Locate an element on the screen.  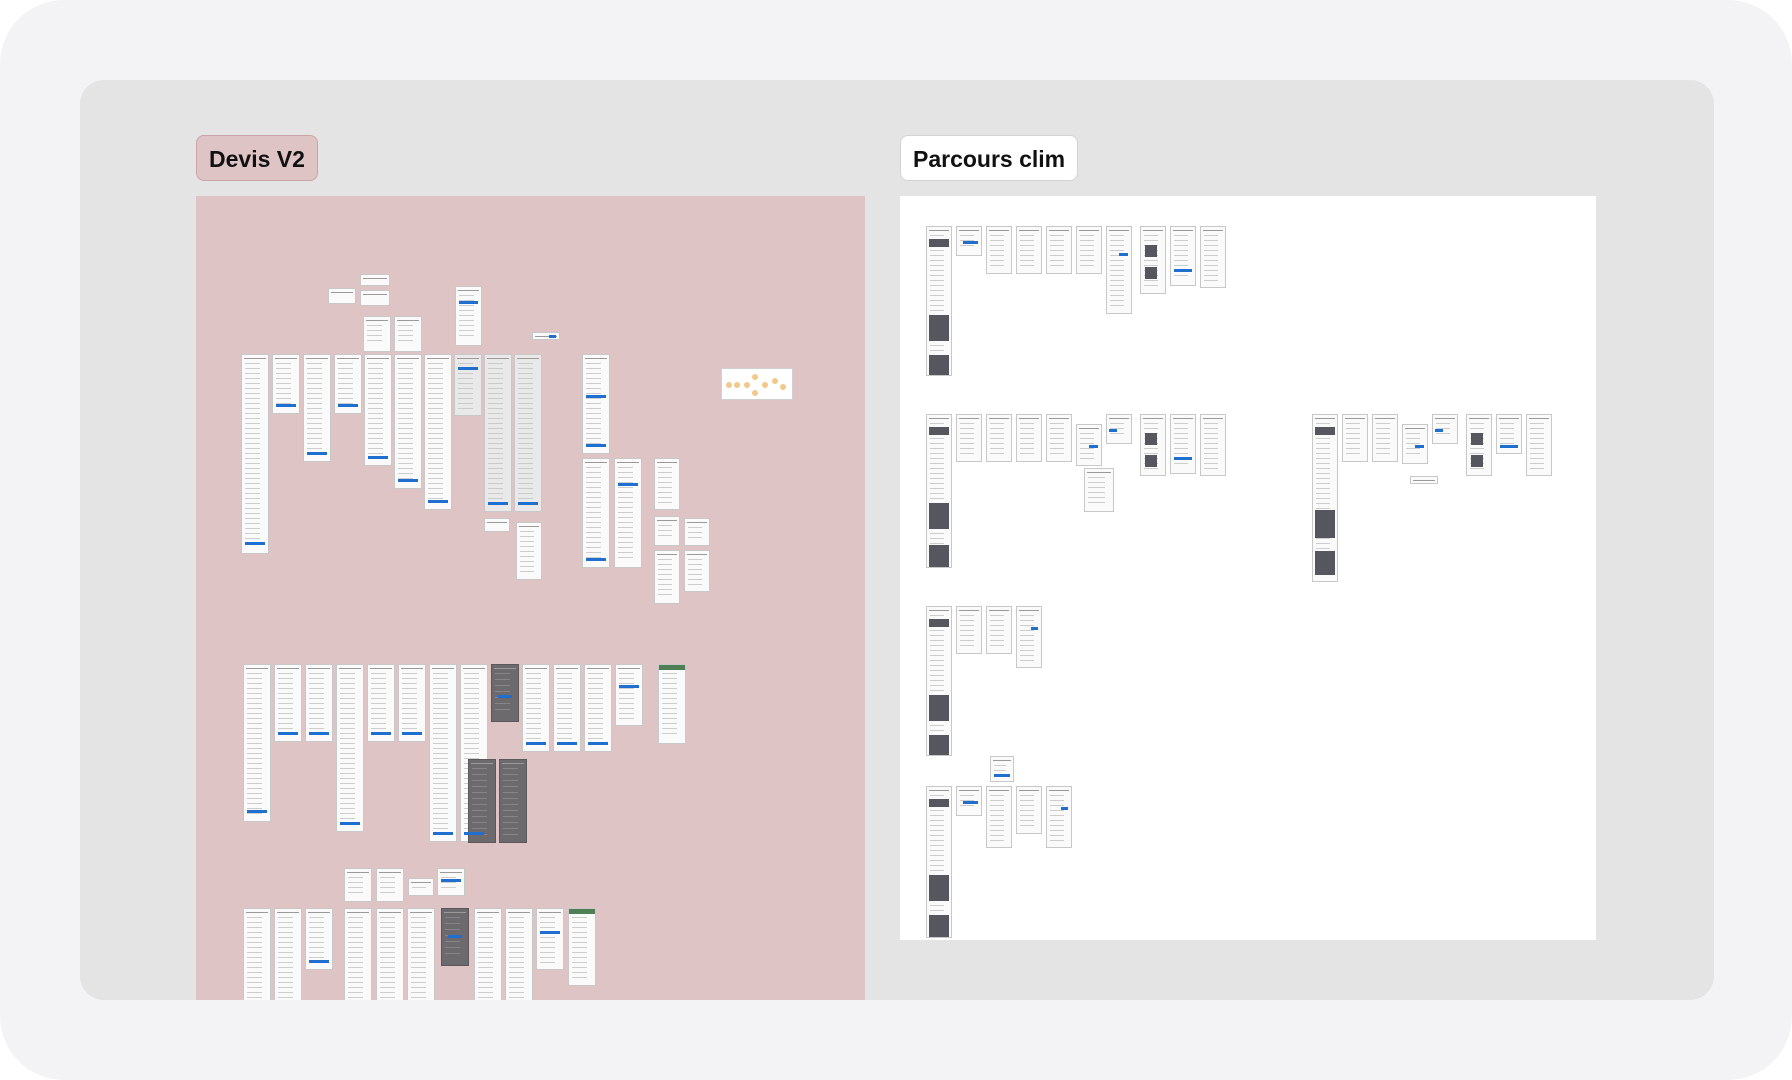
section-title-devis: Devis V2 is located at coordinates (257, 158).